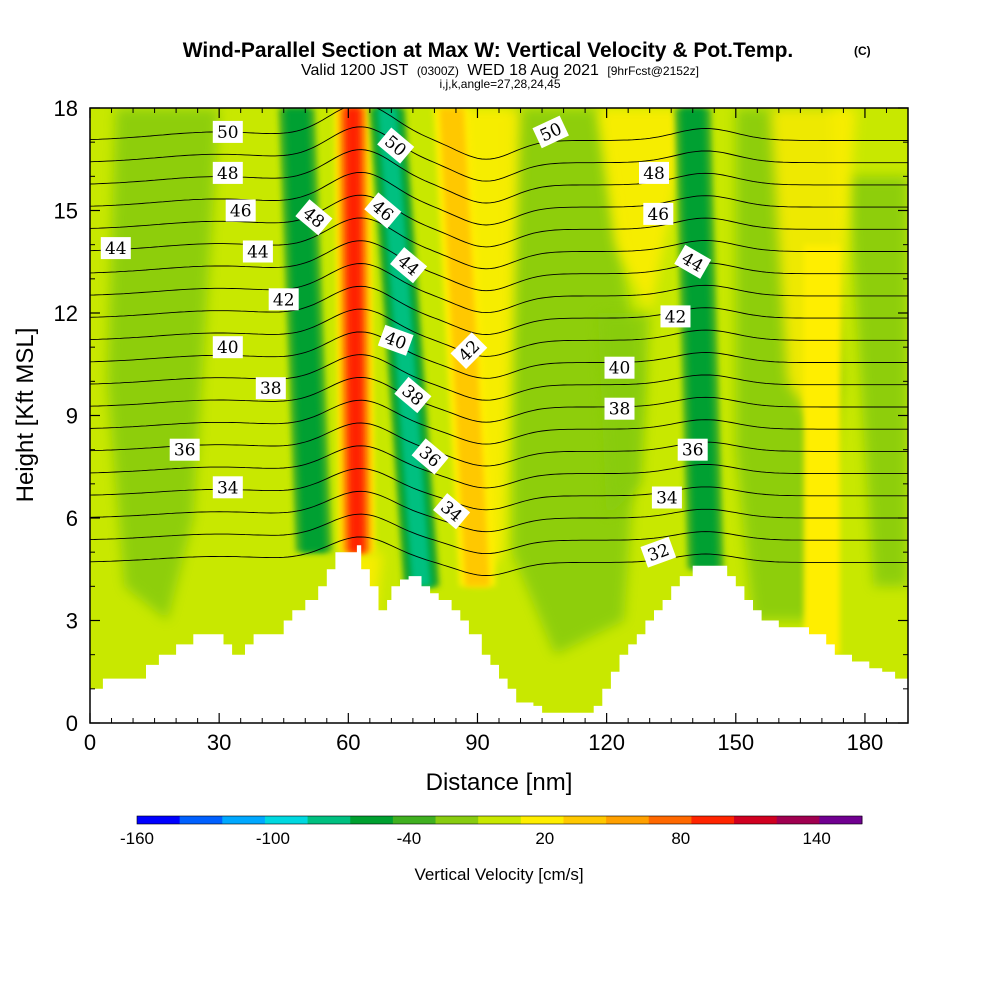 This screenshot has height=1000, width=1000. What do you see at coordinates (498, 874) in the screenshot?
I see `colorbar-label: Vertical Velocity [cm/s]` at bounding box center [498, 874].